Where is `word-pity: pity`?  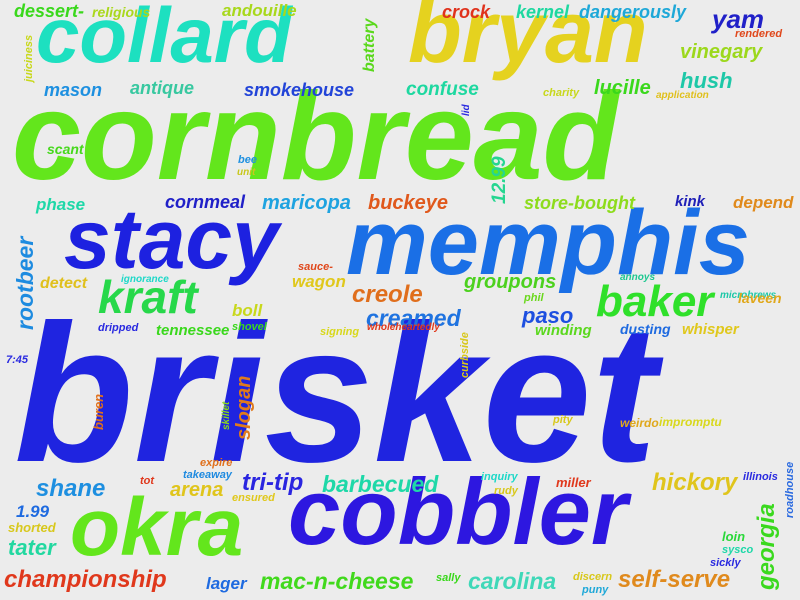
word-pity: pity is located at coordinates (563, 420).